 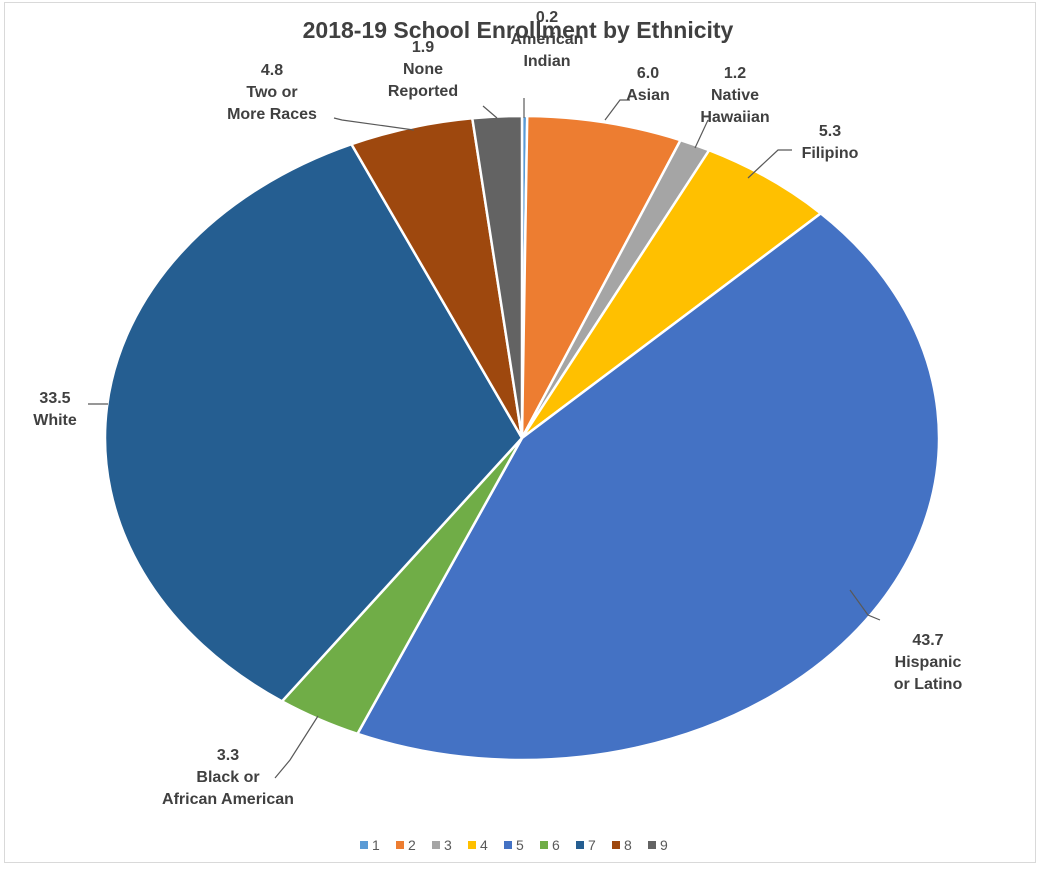 What do you see at coordinates (547, 39) in the screenshot?
I see `data-label: 0.2 American Indian` at bounding box center [547, 39].